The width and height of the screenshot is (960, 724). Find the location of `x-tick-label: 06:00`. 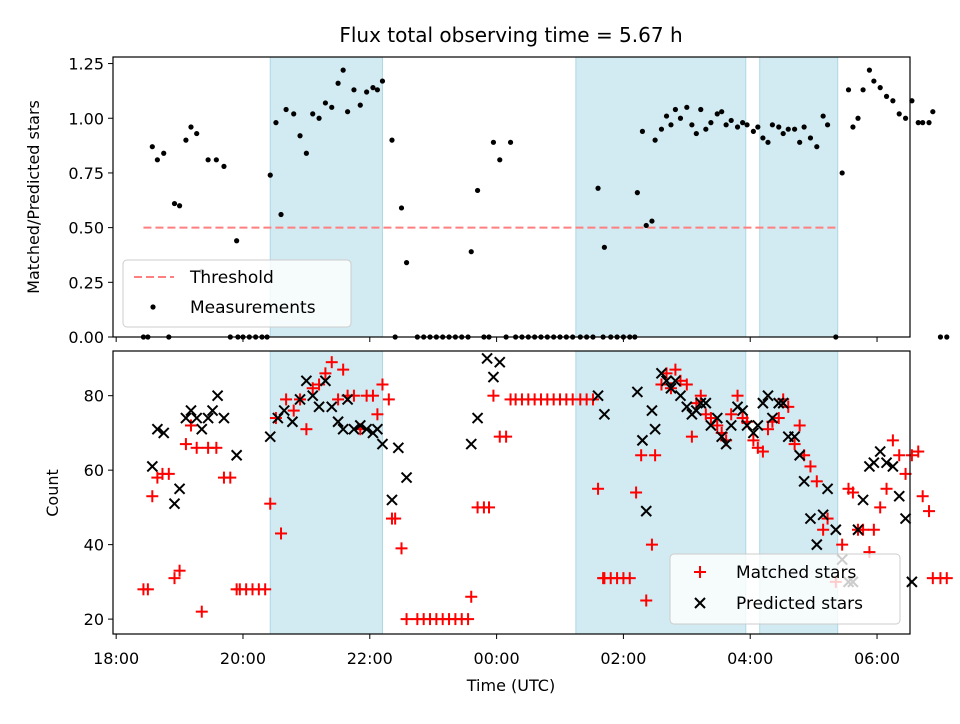

x-tick-label: 06:00 is located at coordinates (877, 658).